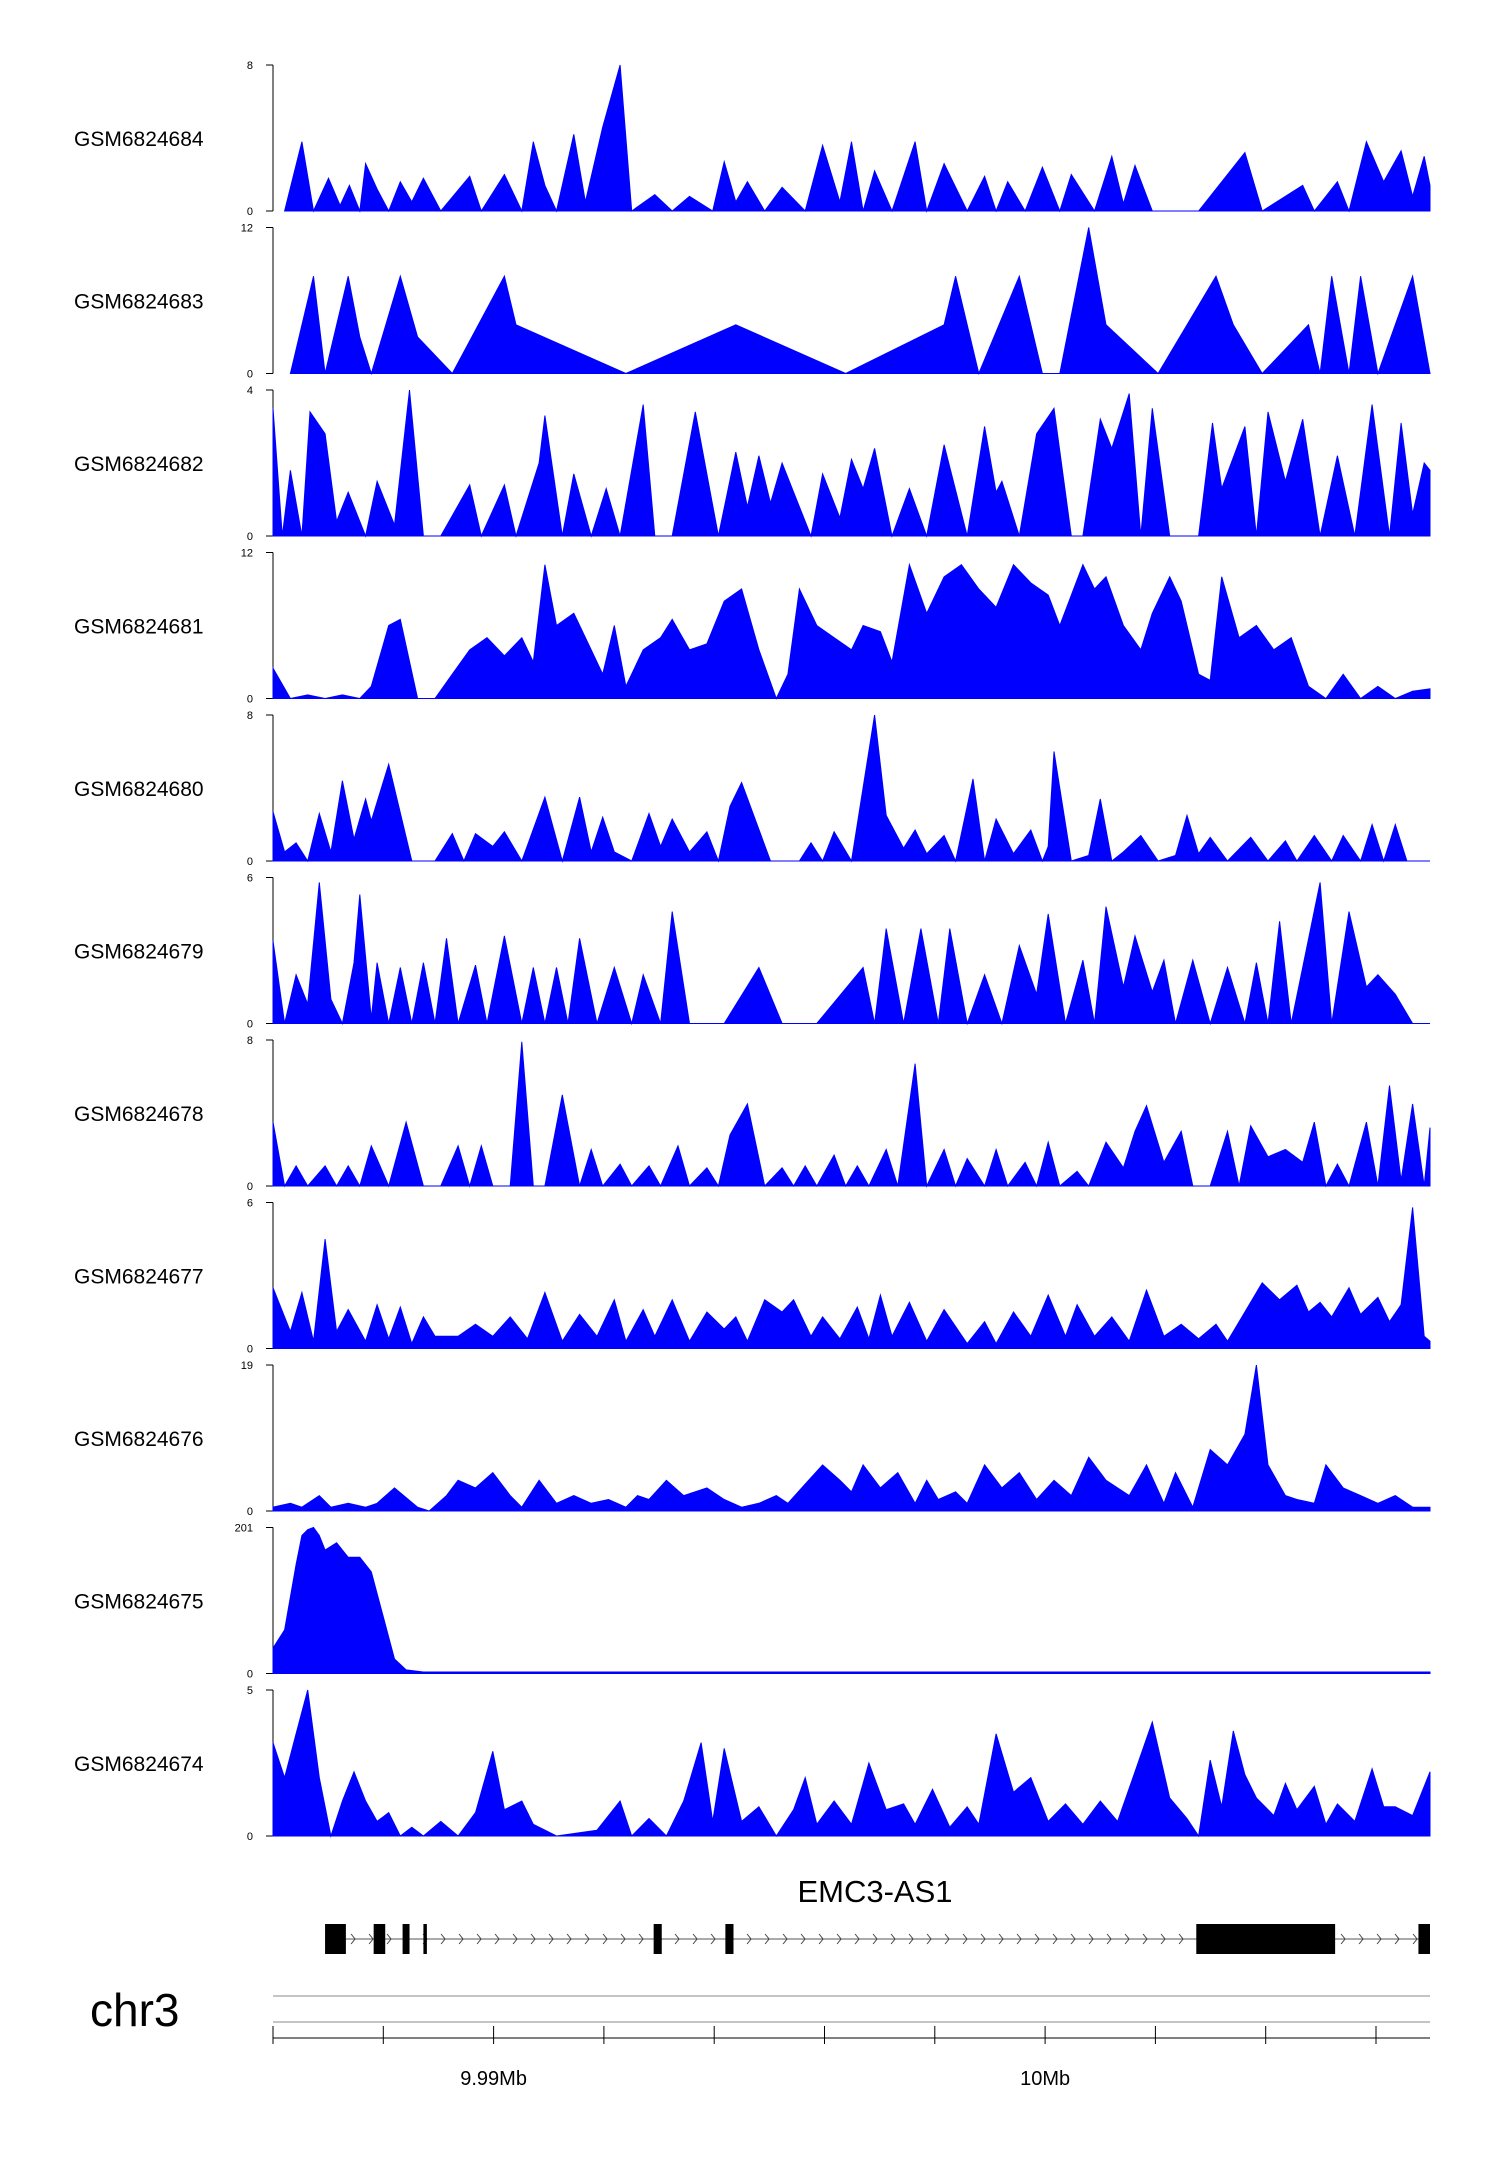 The height and width of the screenshot is (2170, 1500). I want to click on chromosome-ideogram: chr3, so click(760, 2010).